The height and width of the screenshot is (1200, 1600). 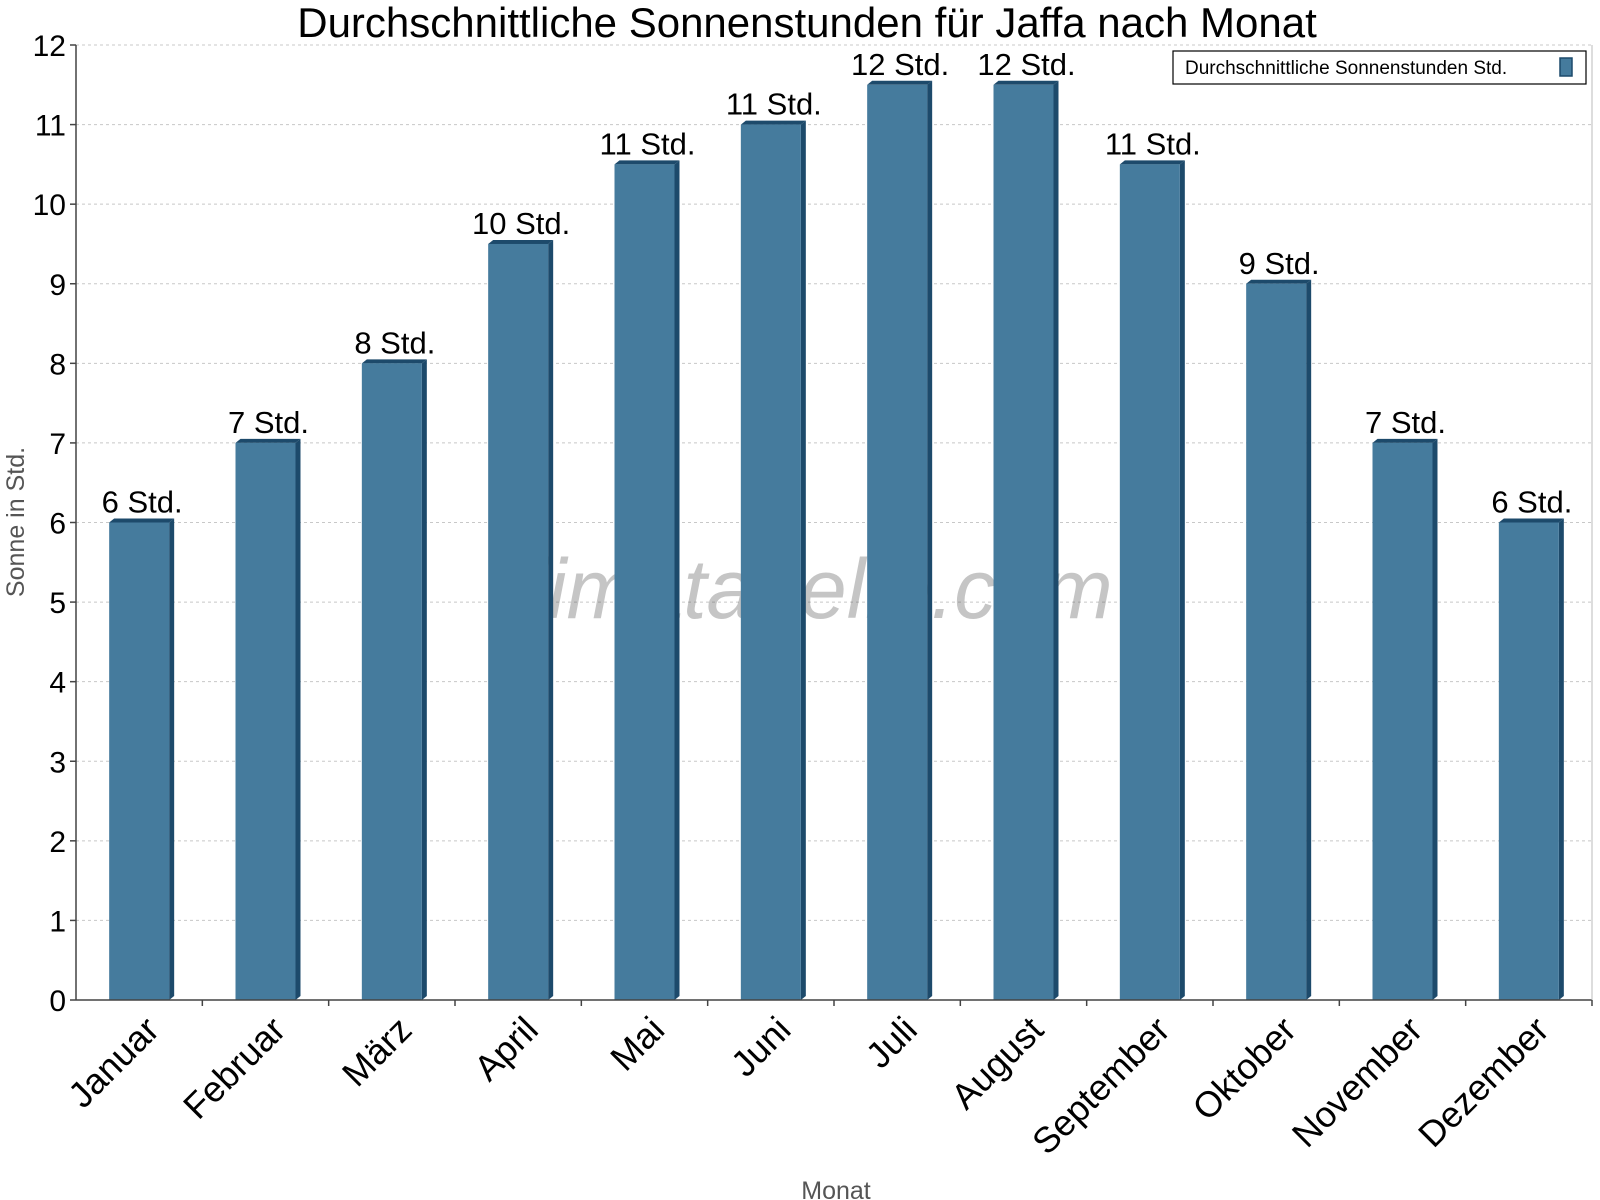 I want to click on x-tick-label: Februar, so click(x=234, y=1068).